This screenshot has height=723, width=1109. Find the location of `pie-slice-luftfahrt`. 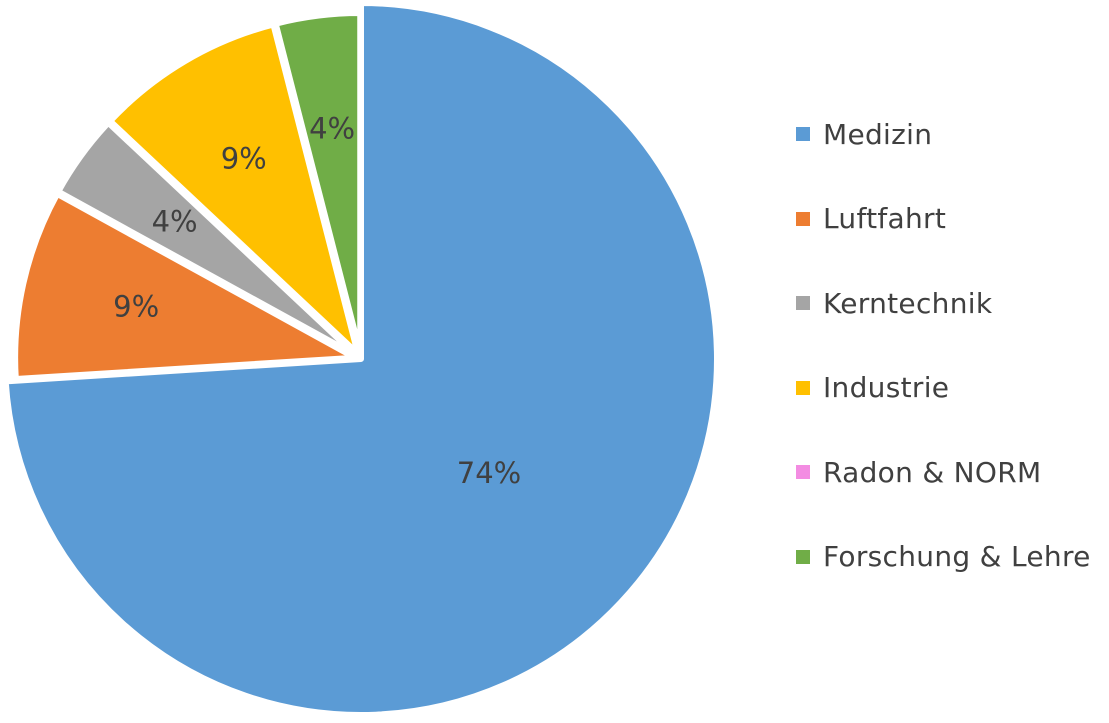

pie-slice-luftfahrt is located at coordinates (185, 286).